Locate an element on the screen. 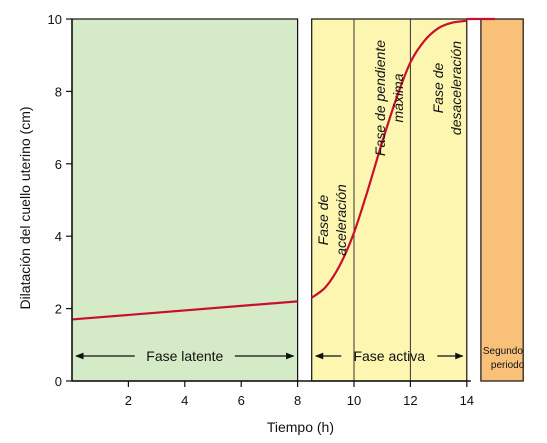 The height and width of the screenshot is (443, 547). phase-label: Fase activa is located at coordinates (389, 356).